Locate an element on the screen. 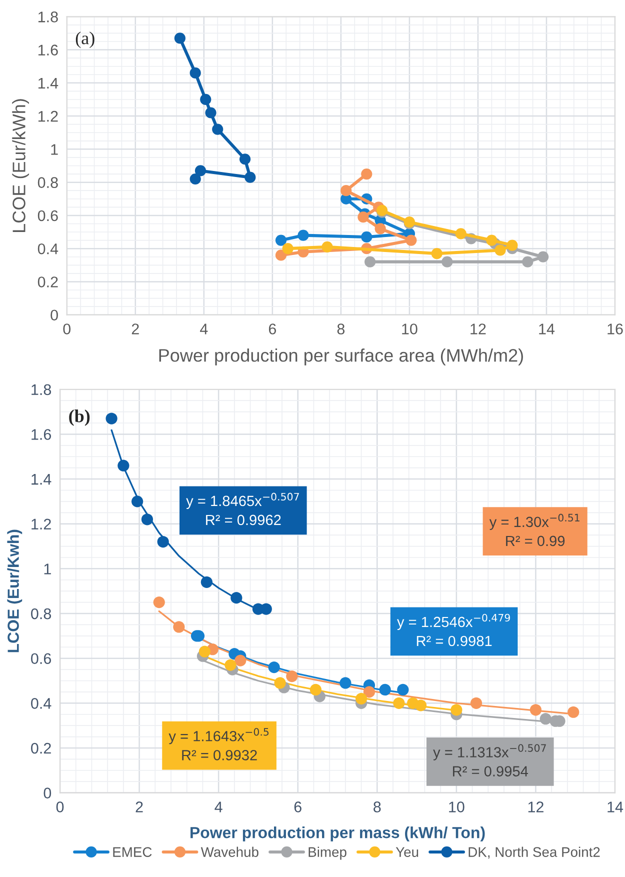  legend-label: DK, North Sea Point2 is located at coordinates (534, 852).